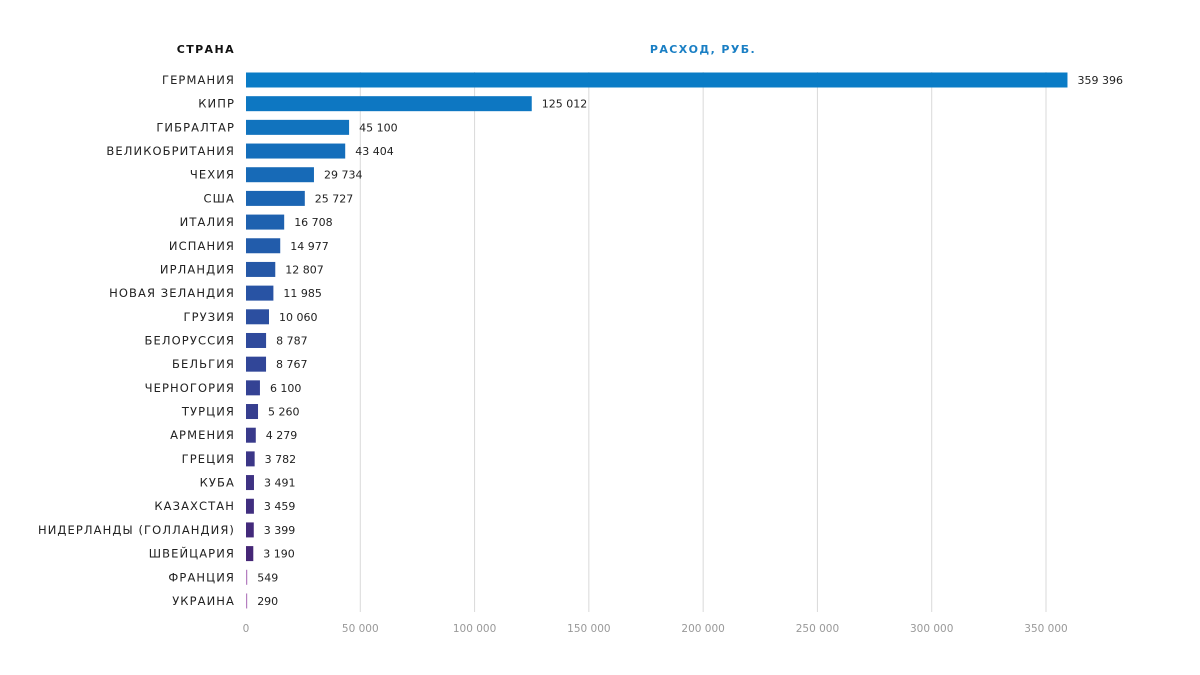 The width and height of the screenshot is (1200, 675). I want to click on category-label: ГРУЗИЯ, so click(209, 317).